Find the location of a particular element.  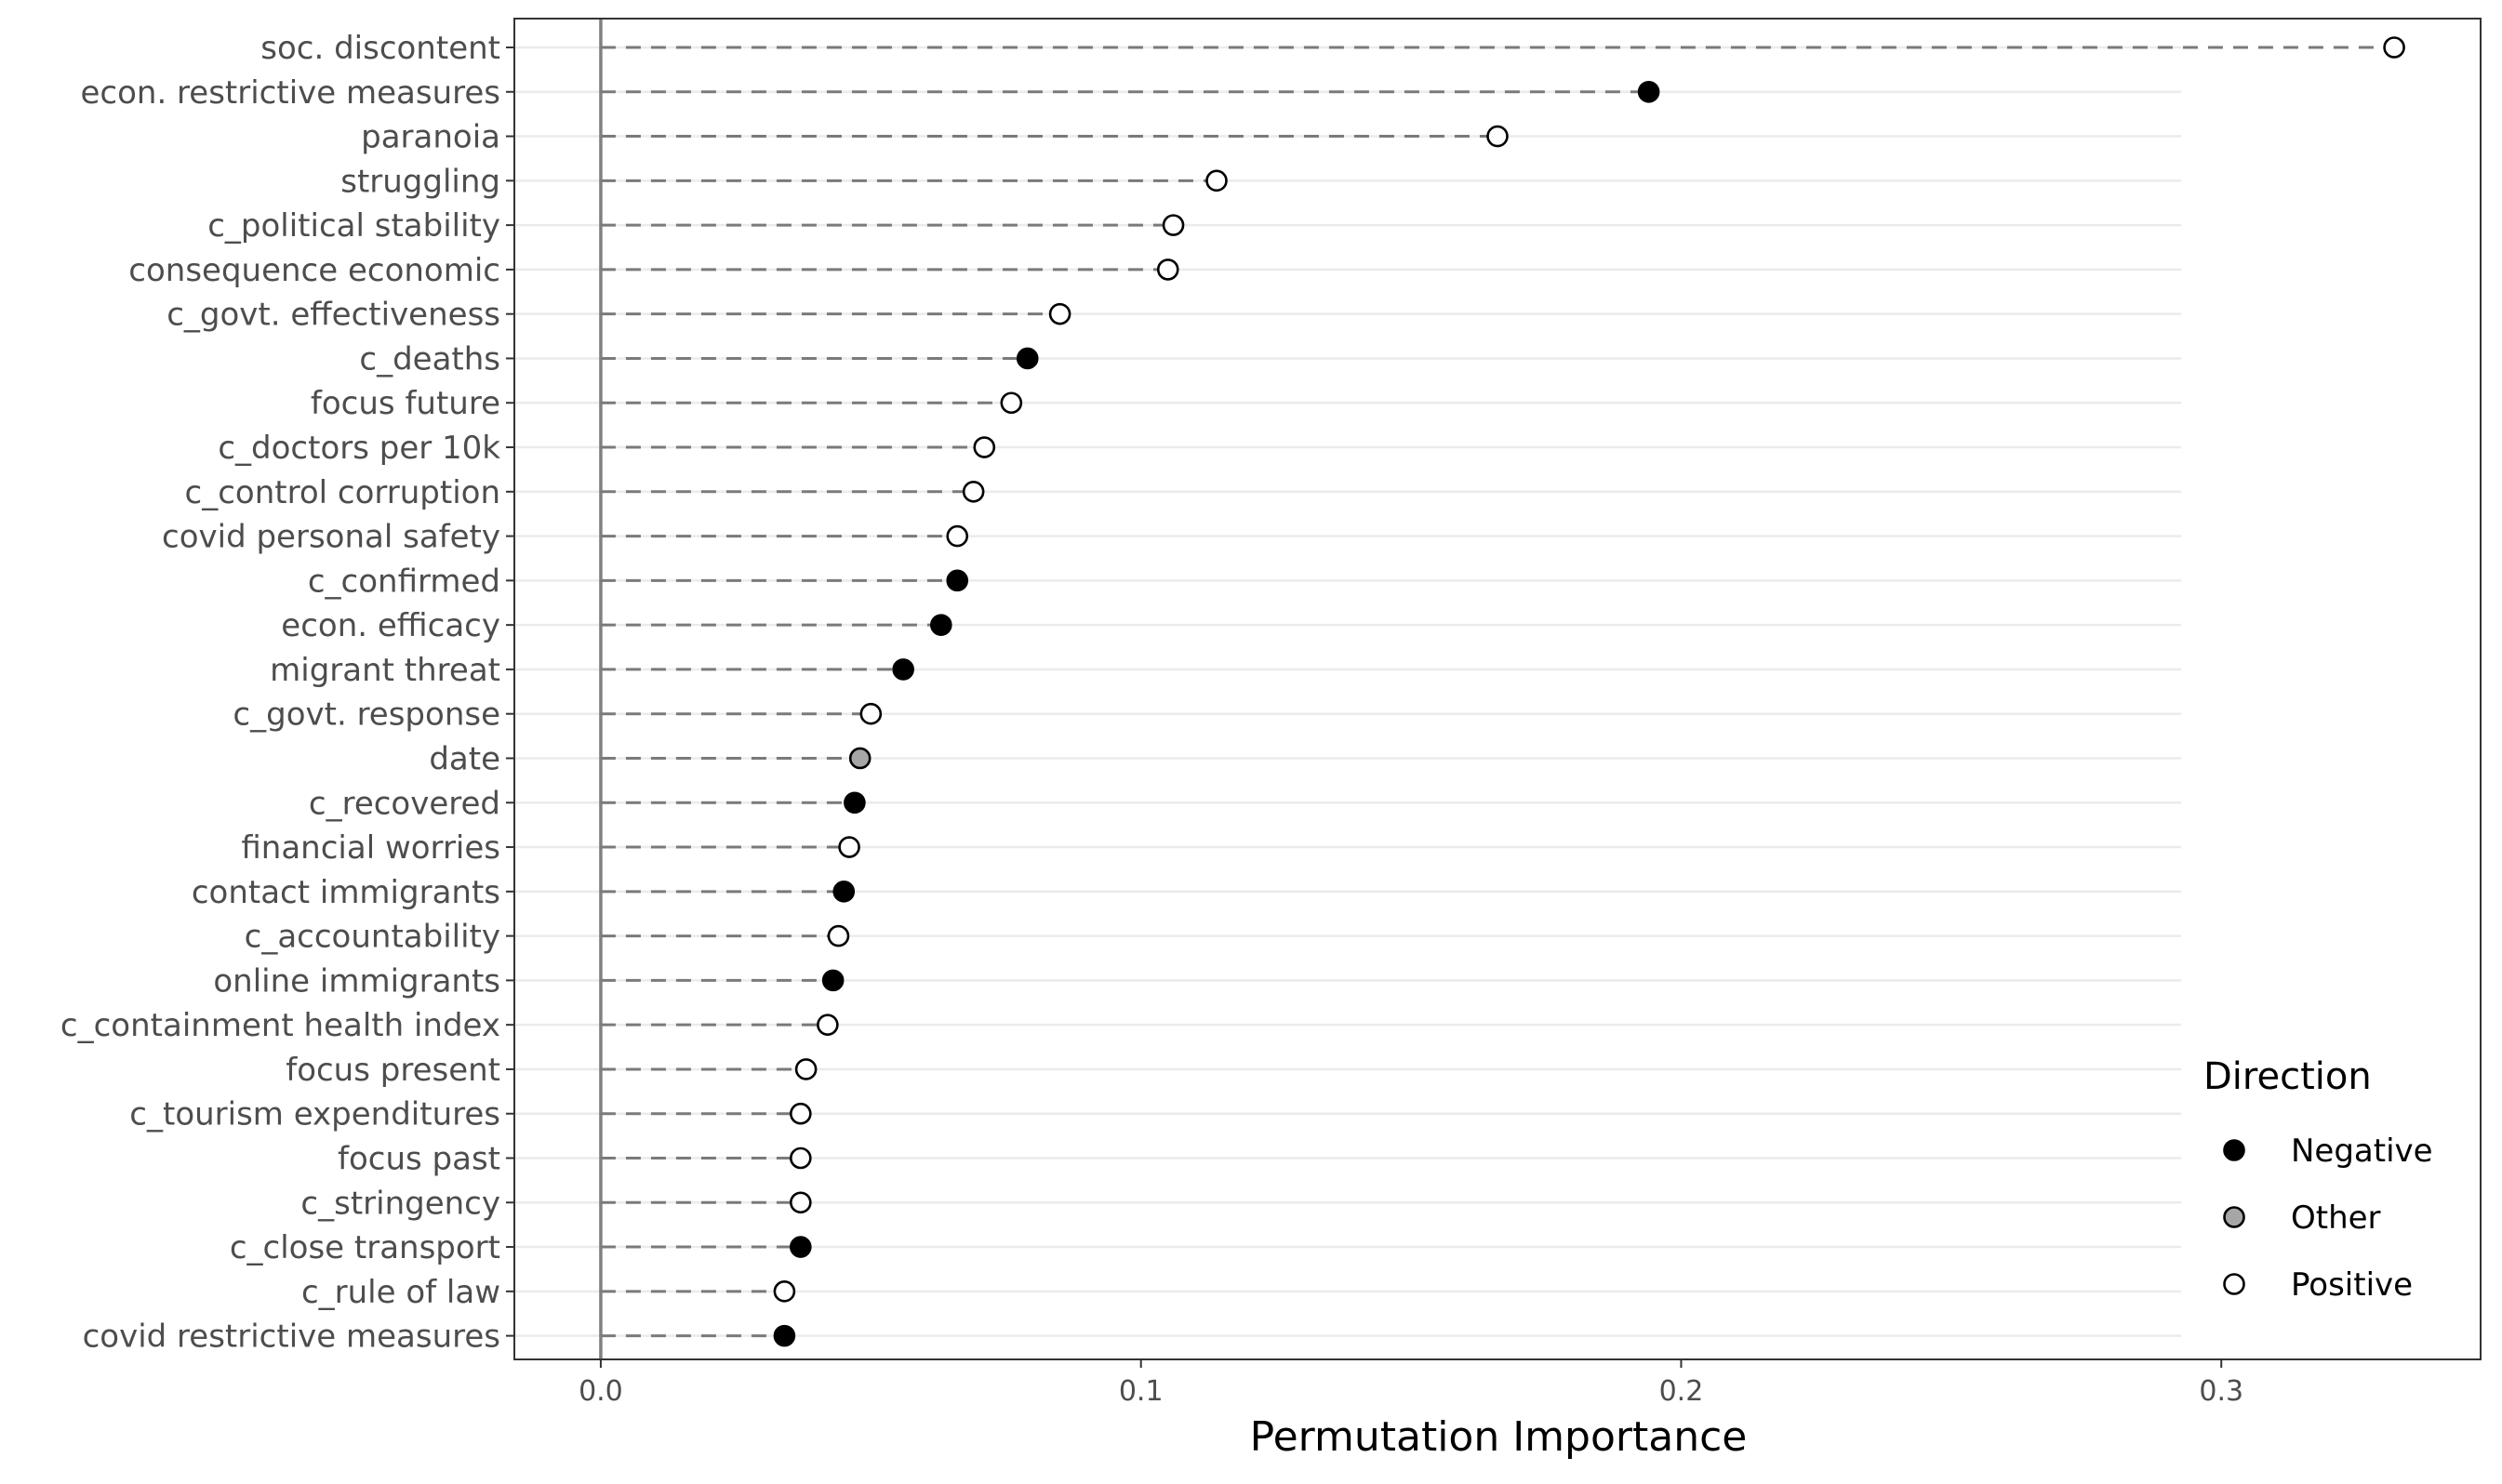

y-tick-label: covid restrictive measures is located at coordinates (291, 1337).